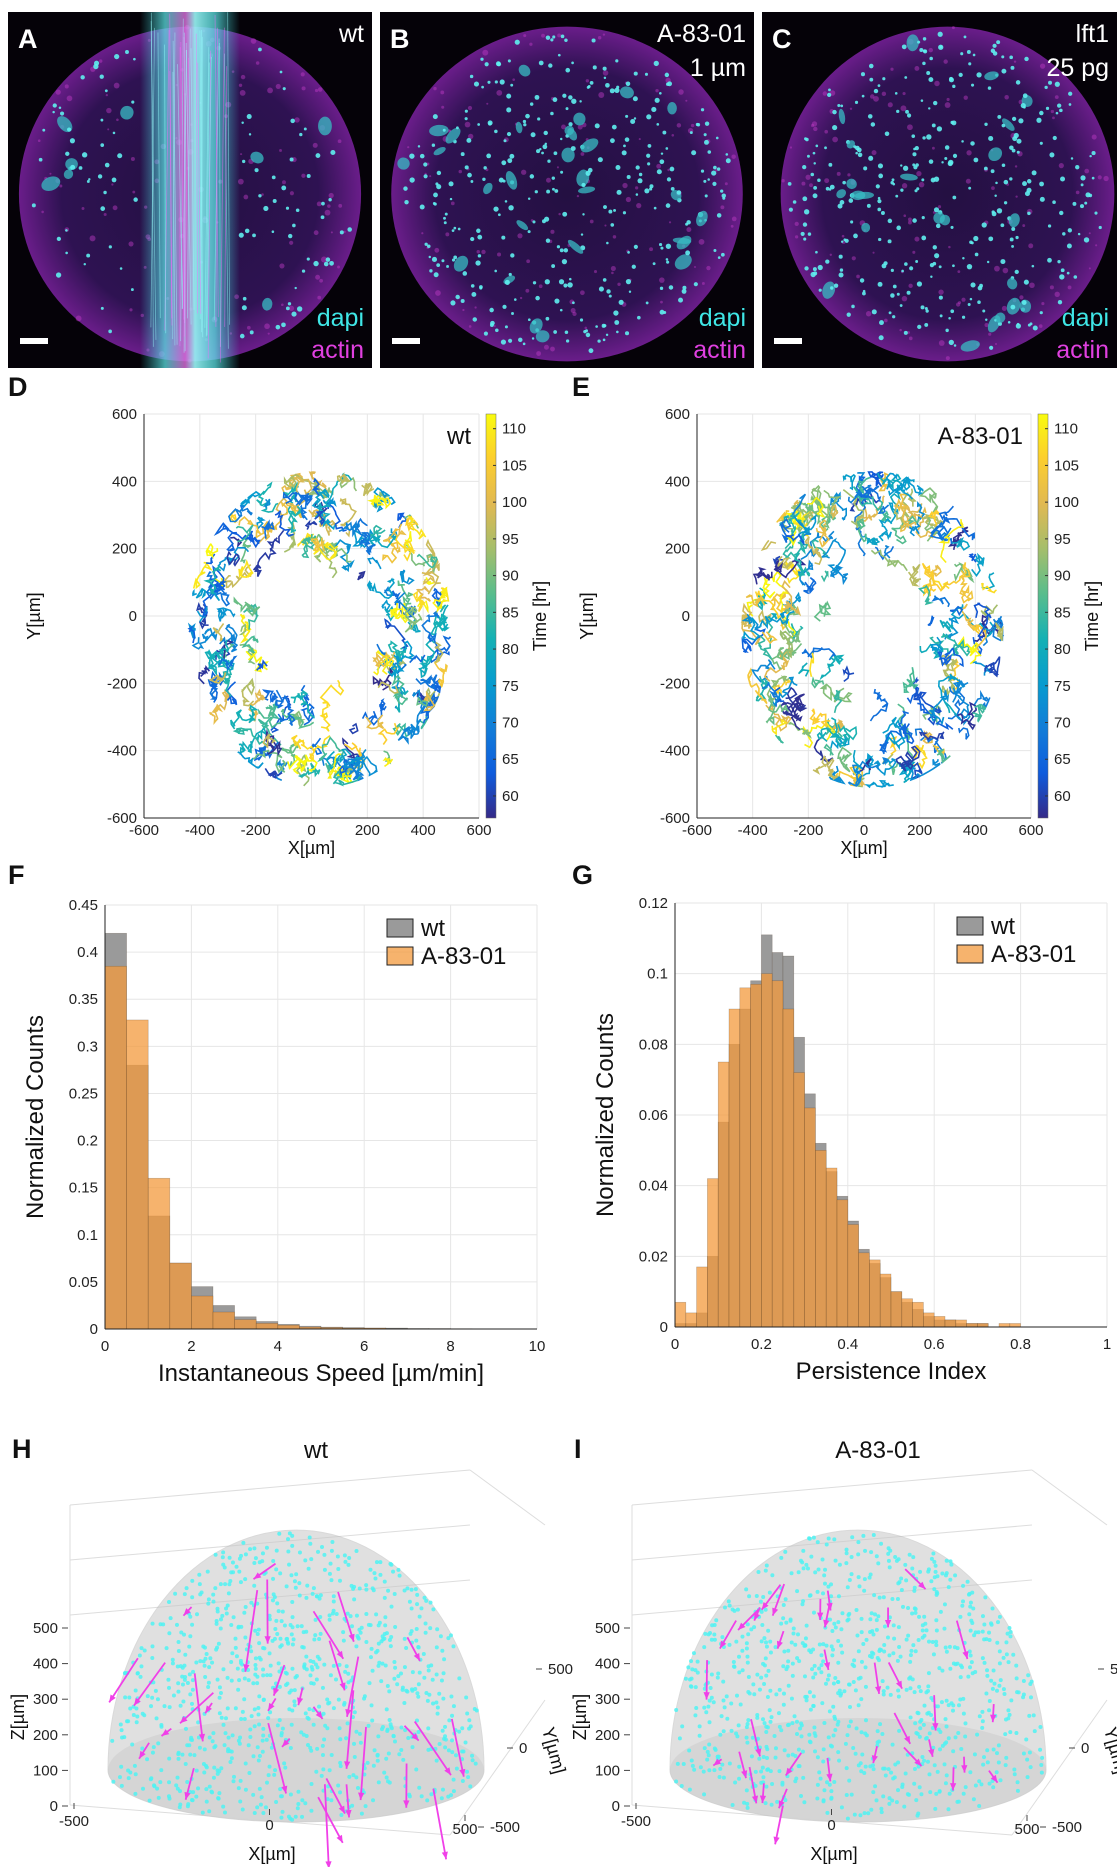 This screenshot has width=1117, height=1867. Describe the element at coordinates (1062, 796) in the screenshot. I see `colorbar-tick-label: 60` at that location.